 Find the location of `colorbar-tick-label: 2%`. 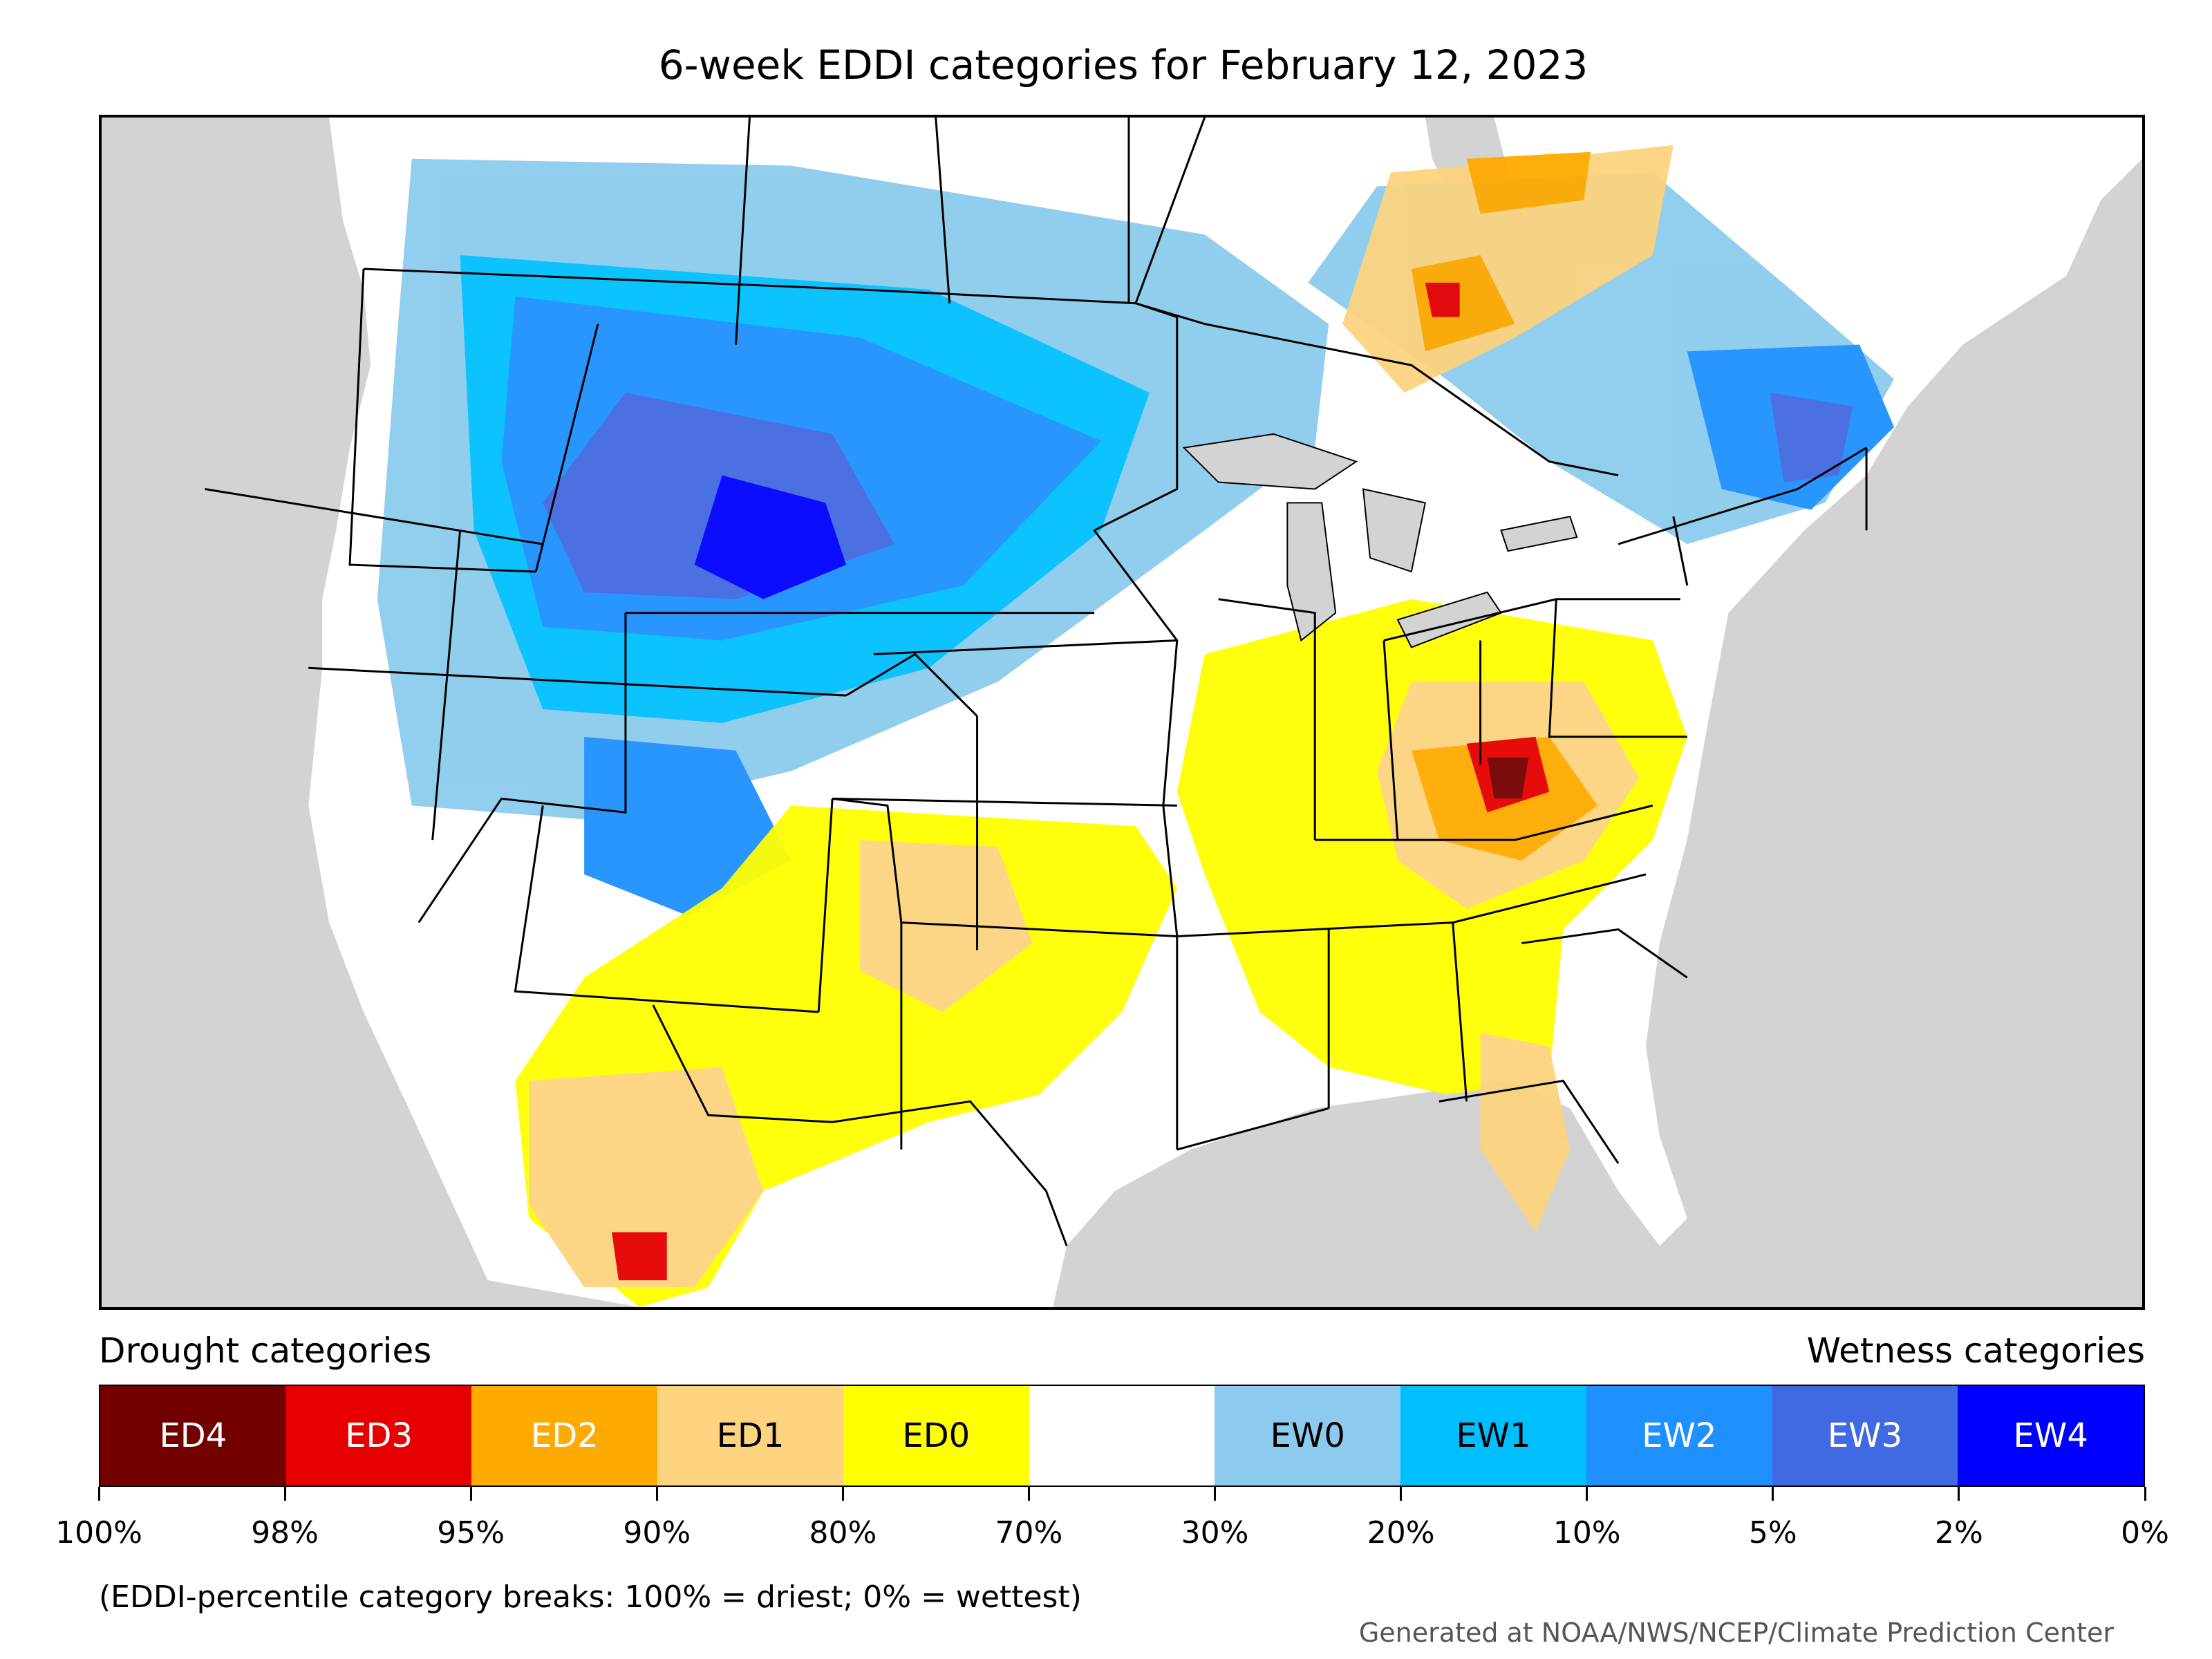

colorbar-tick-label: 2% is located at coordinates (1959, 1532).